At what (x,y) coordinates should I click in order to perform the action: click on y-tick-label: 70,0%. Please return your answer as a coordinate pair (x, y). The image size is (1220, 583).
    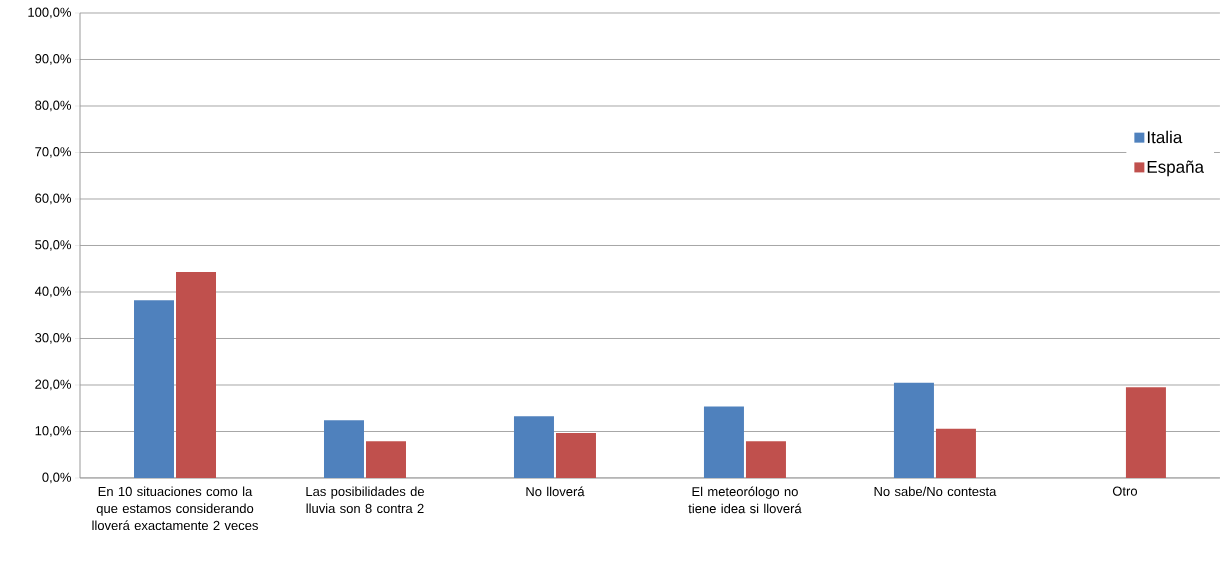
    Looking at the image, I should click on (53, 152).